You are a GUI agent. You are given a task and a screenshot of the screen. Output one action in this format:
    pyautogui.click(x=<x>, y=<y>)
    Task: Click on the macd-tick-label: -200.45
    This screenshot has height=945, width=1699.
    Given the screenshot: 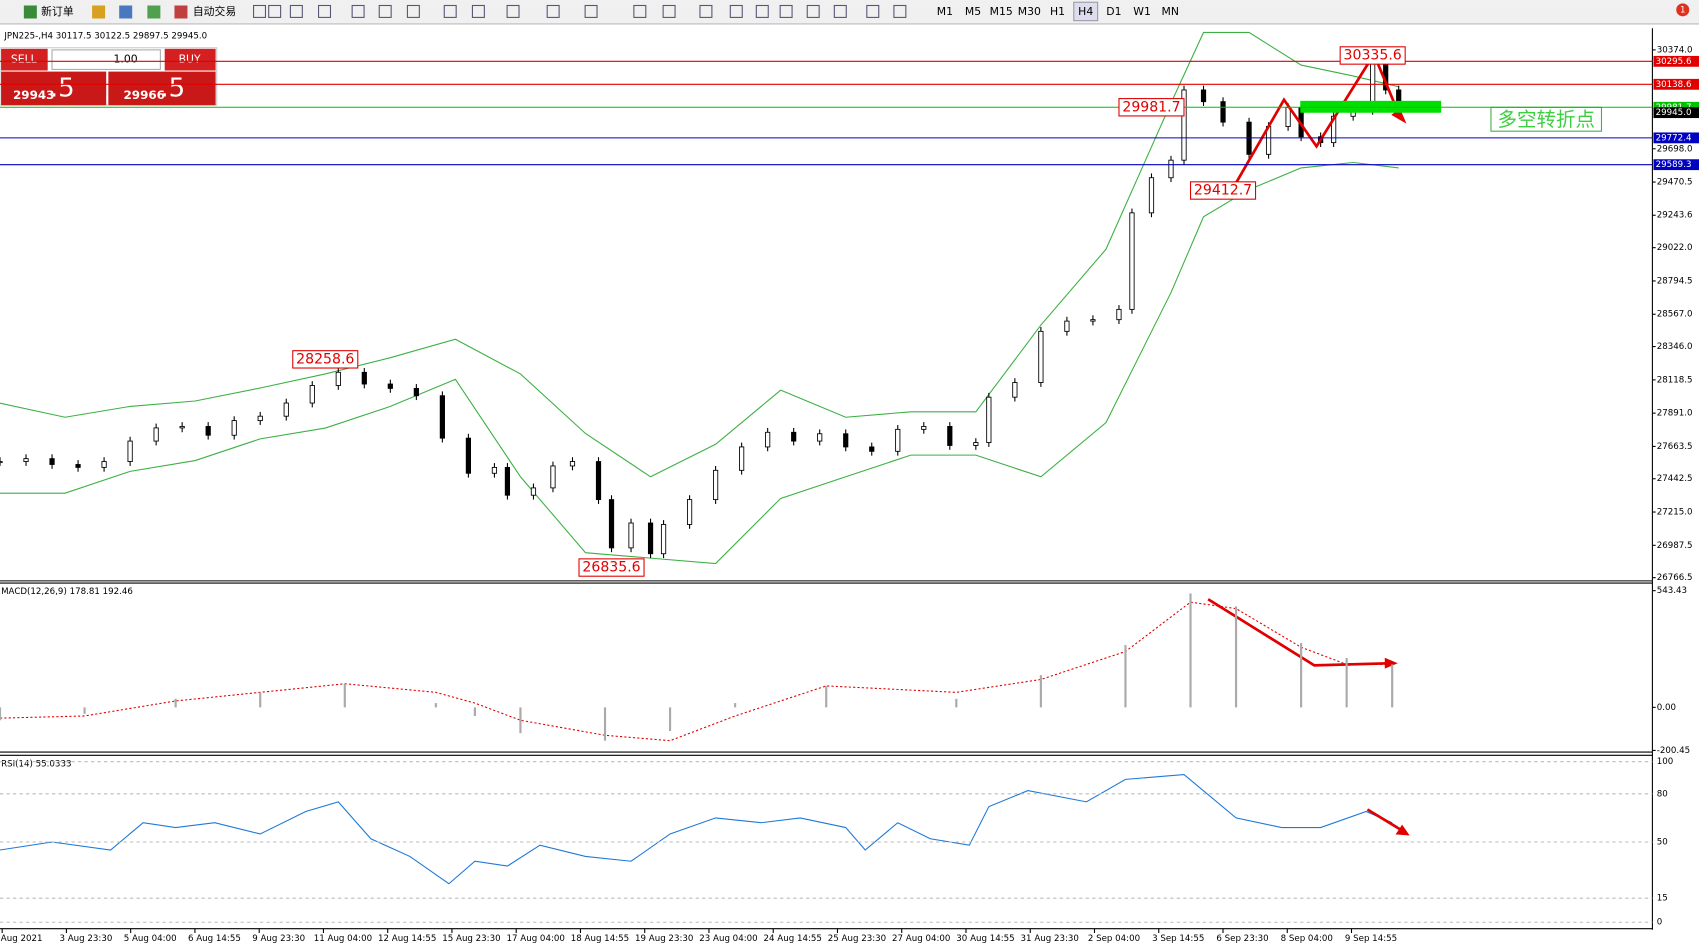 What is the action you would take?
    pyautogui.click(x=1673, y=751)
    